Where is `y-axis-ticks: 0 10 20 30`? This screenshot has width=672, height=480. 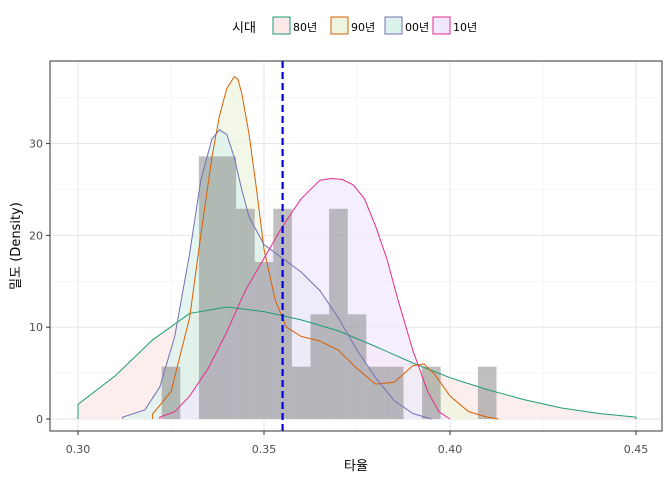 y-axis-ticks: 0 10 20 30 is located at coordinates (39, 282).